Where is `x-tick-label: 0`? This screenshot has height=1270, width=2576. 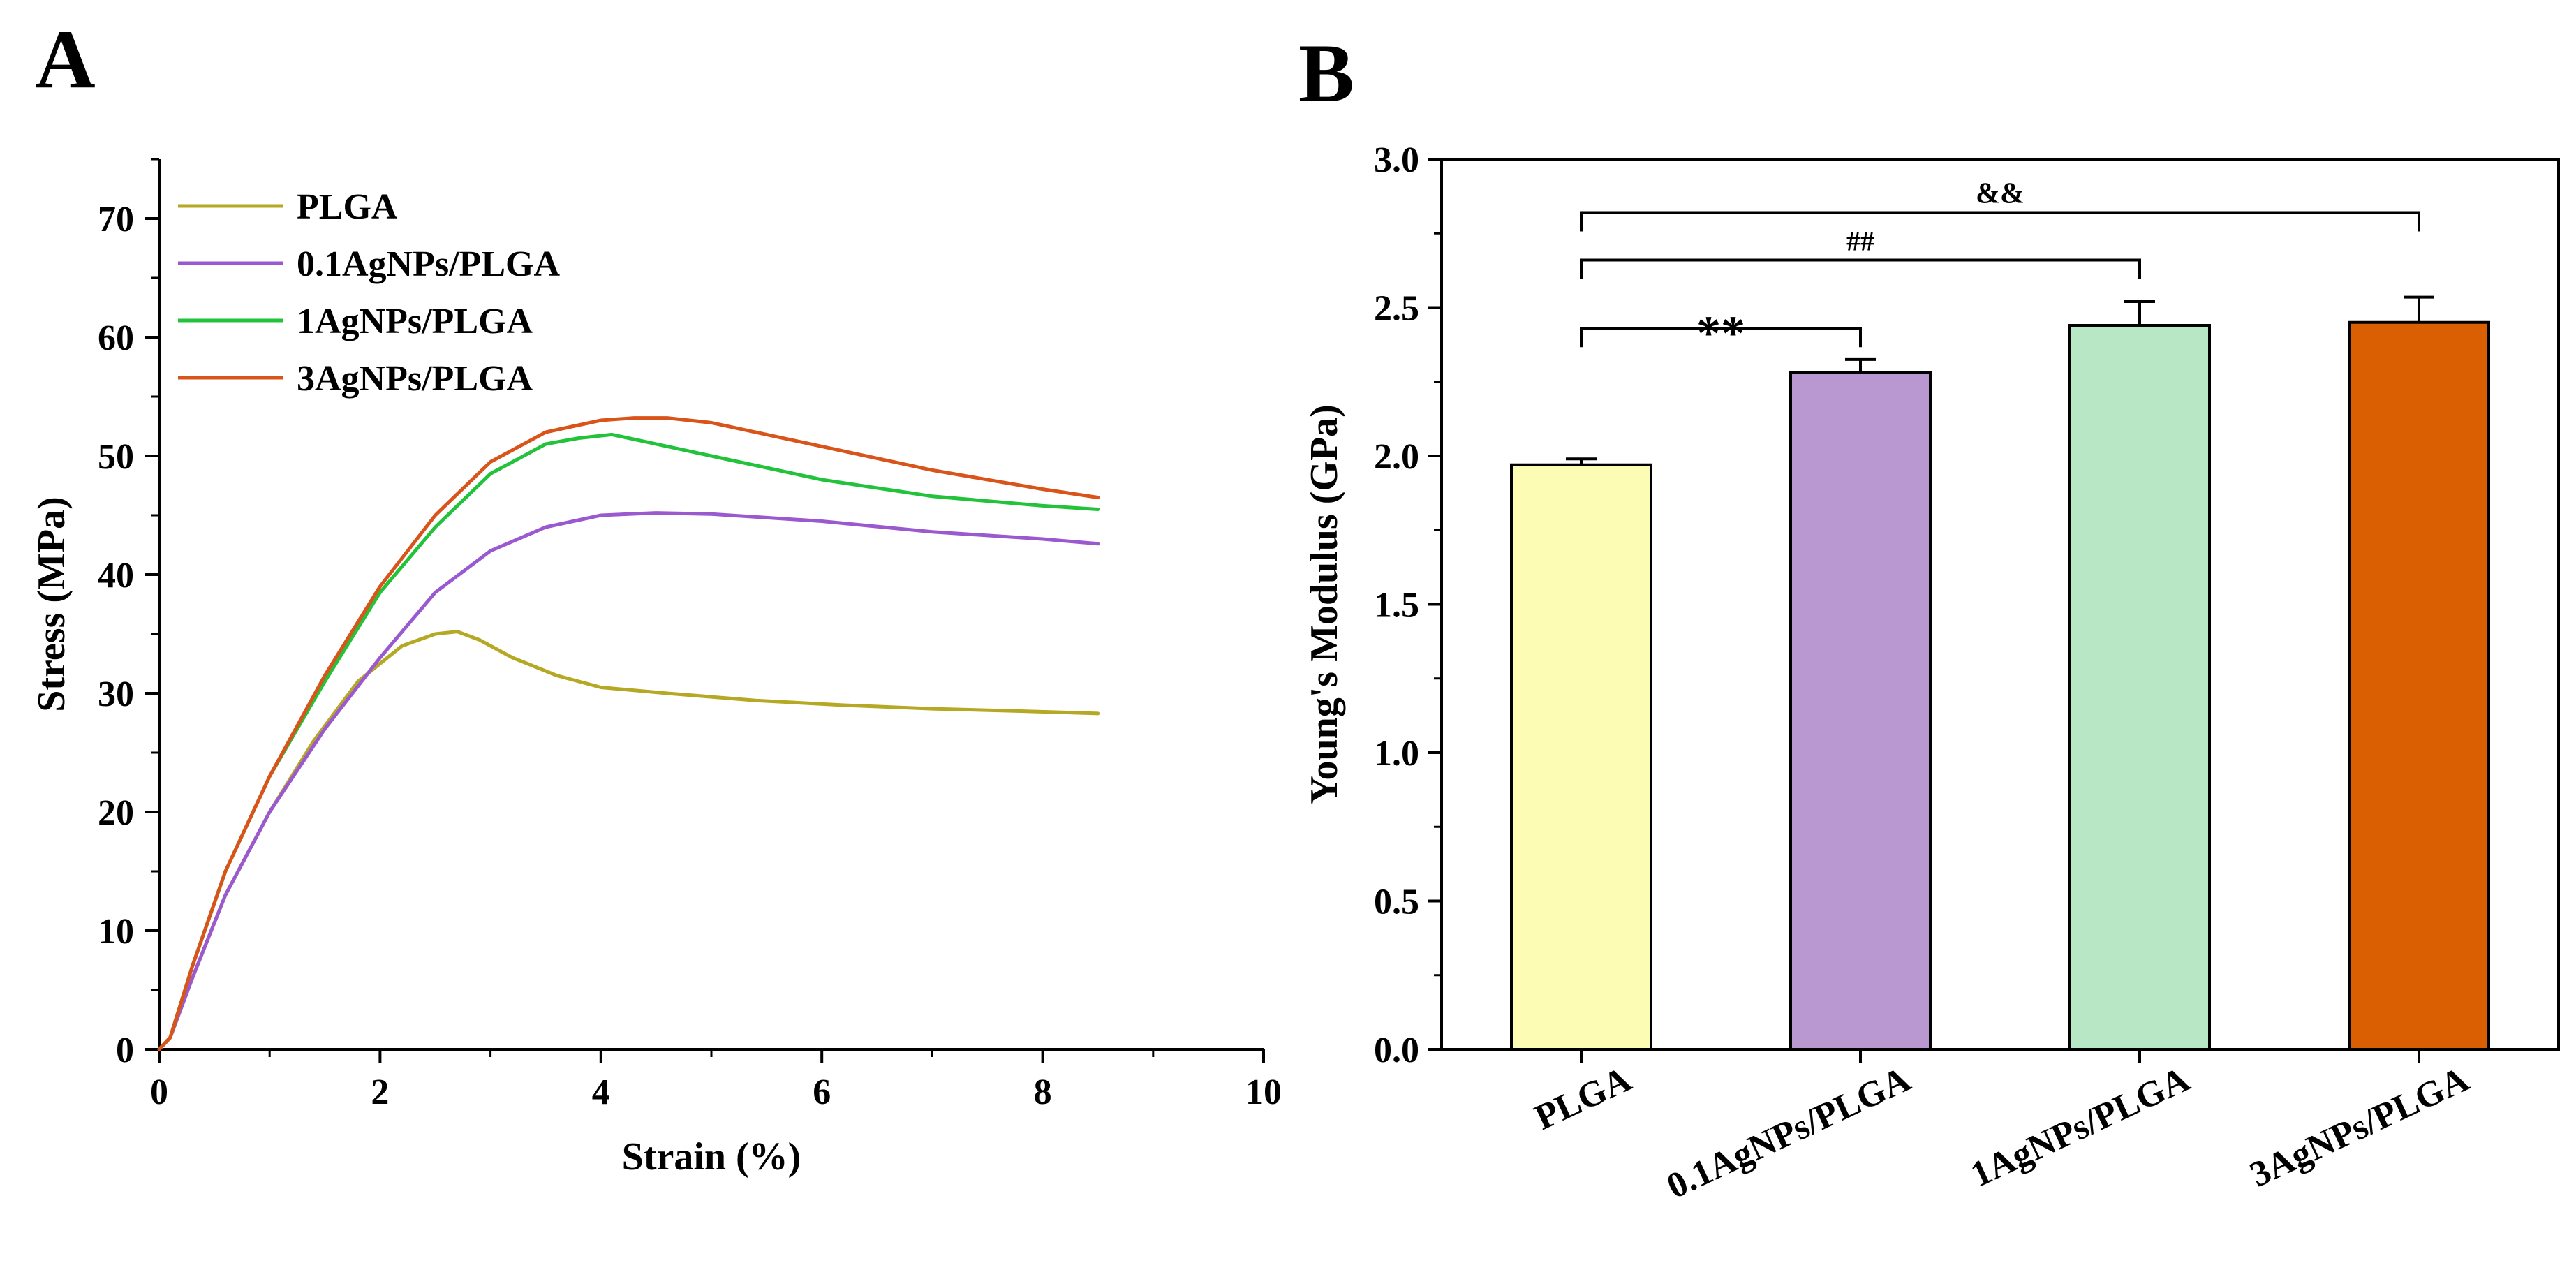
x-tick-label: 0 is located at coordinates (159, 1092).